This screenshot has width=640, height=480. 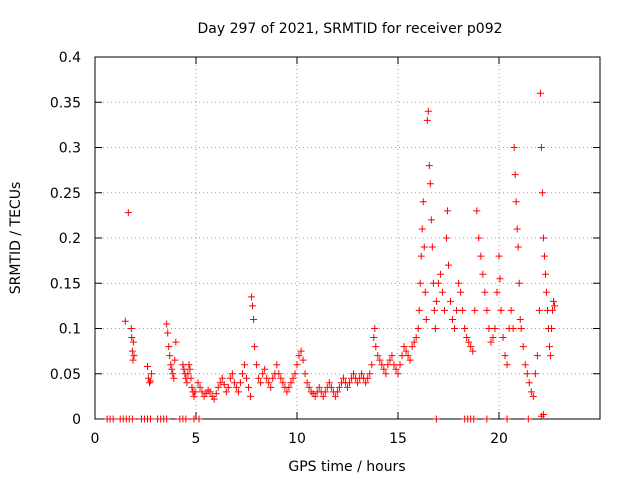 What do you see at coordinates (346, 467) in the screenshot?
I see `x-axis-label: GPS time / hours` at bounding box center [346, 467].